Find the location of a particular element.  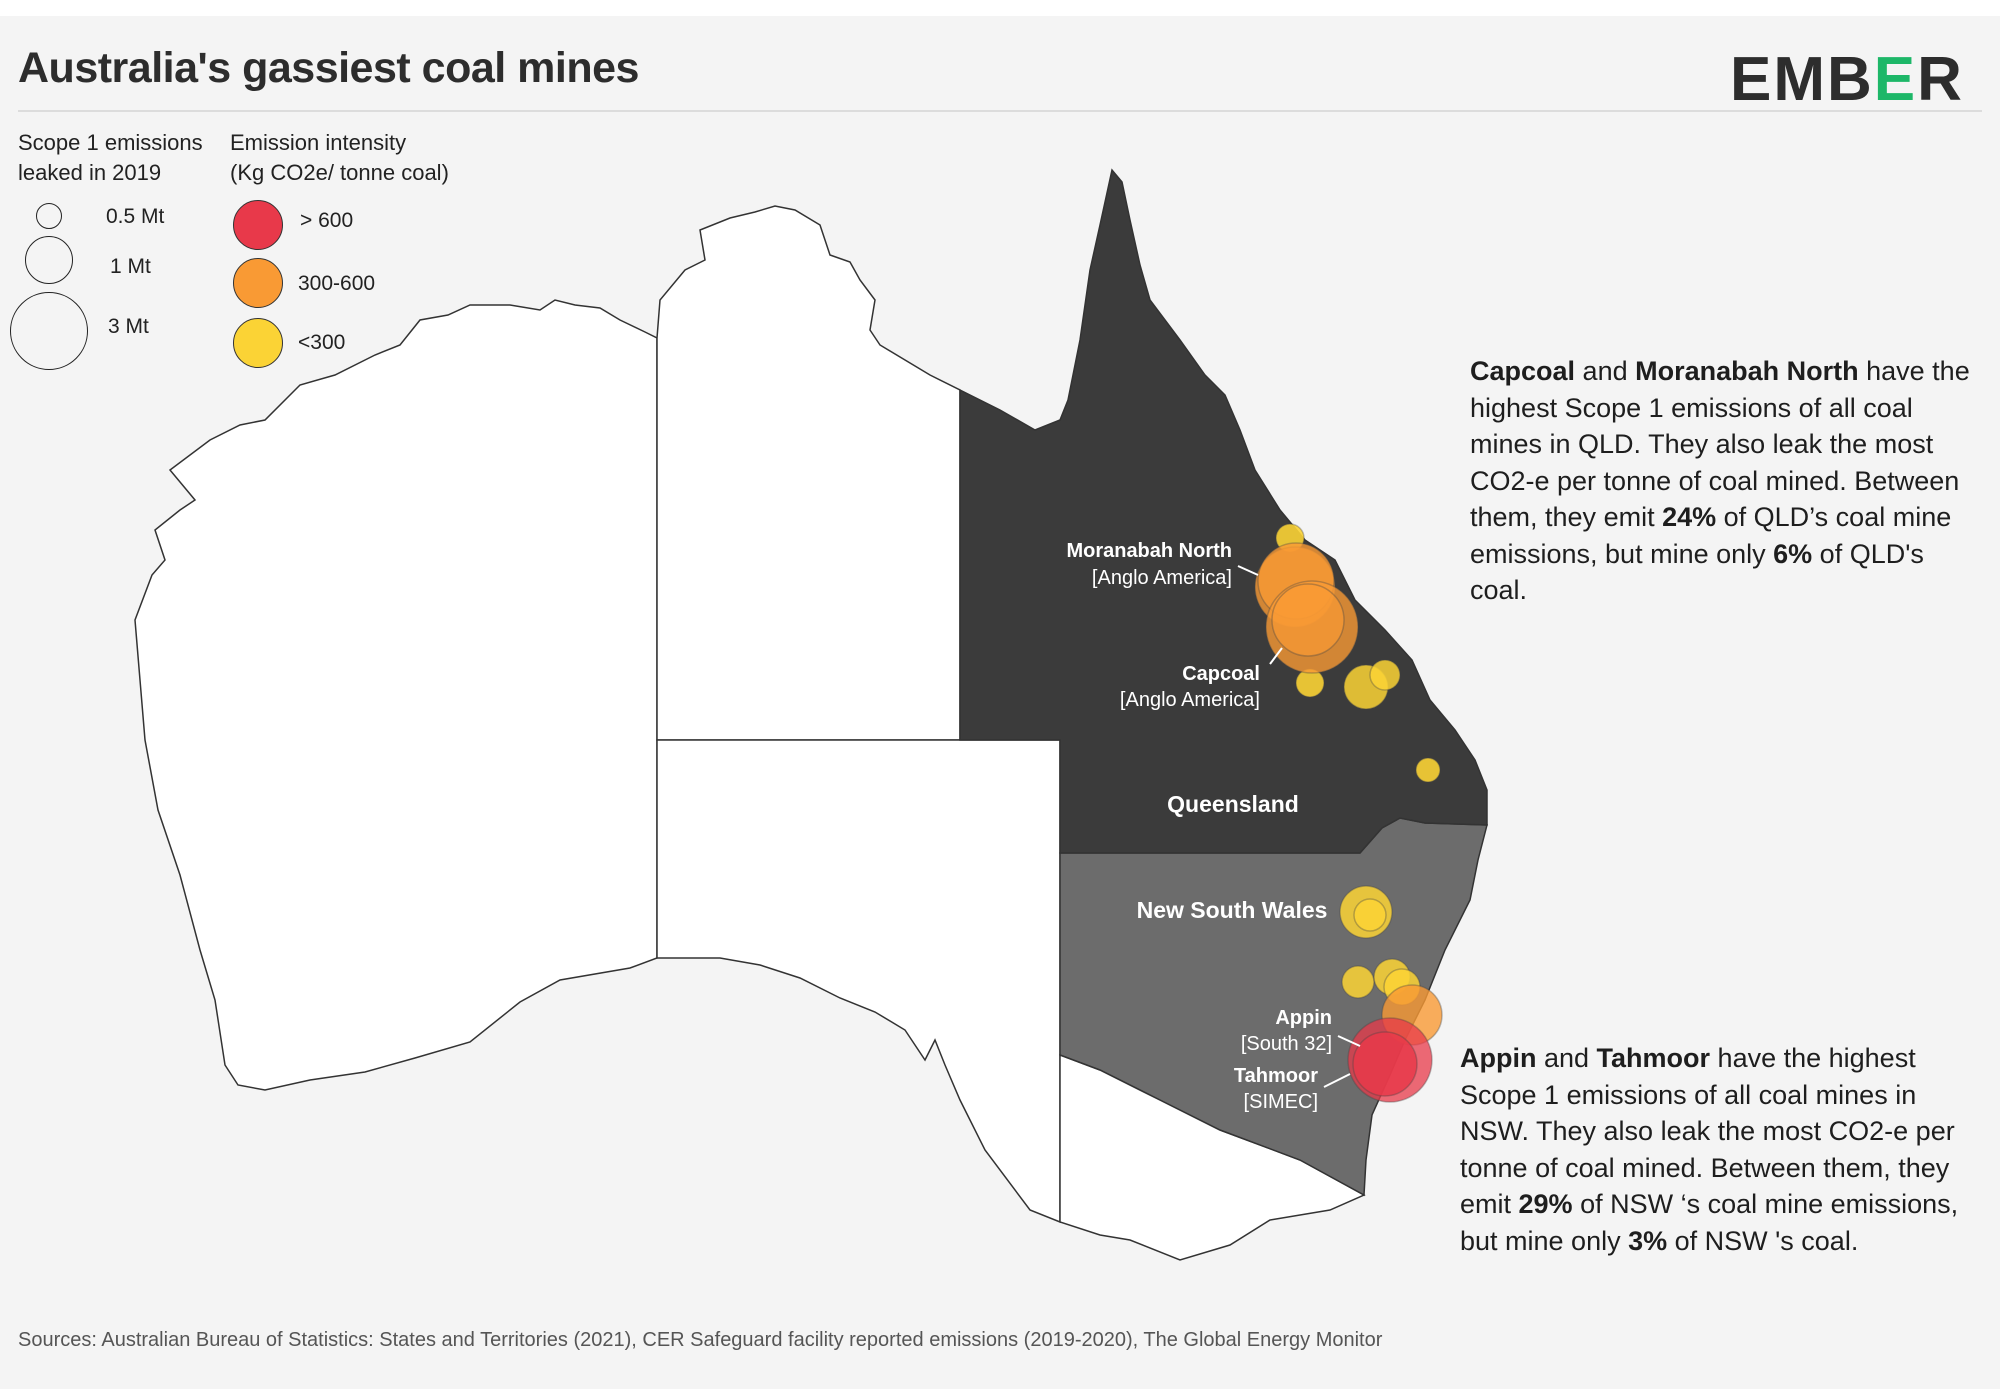

intensity-legend-title: Emission intensity (Kg CO2e/ tonne coal) is located at coordinates (339, 157).